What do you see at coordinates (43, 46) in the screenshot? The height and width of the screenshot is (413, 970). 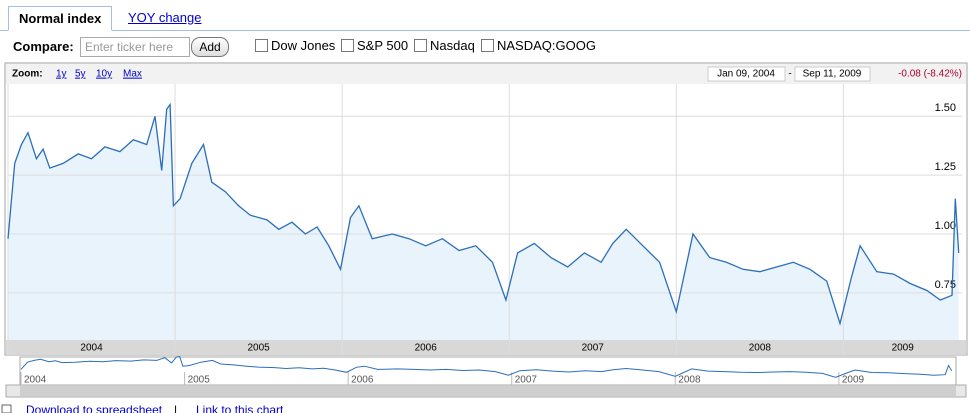 I see `compare-label: Compare:` at bounding box center [43, 46].